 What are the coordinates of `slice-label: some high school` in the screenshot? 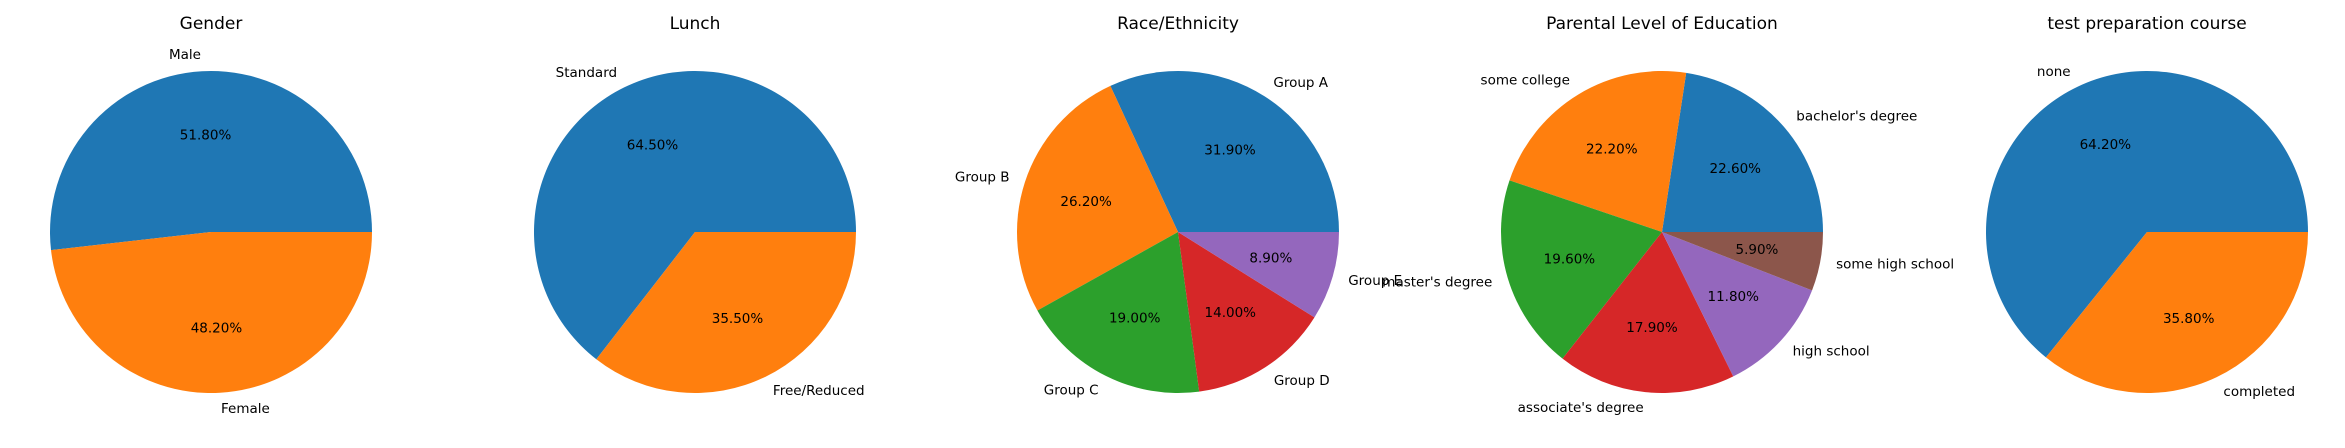 It's located at (1895, 265).